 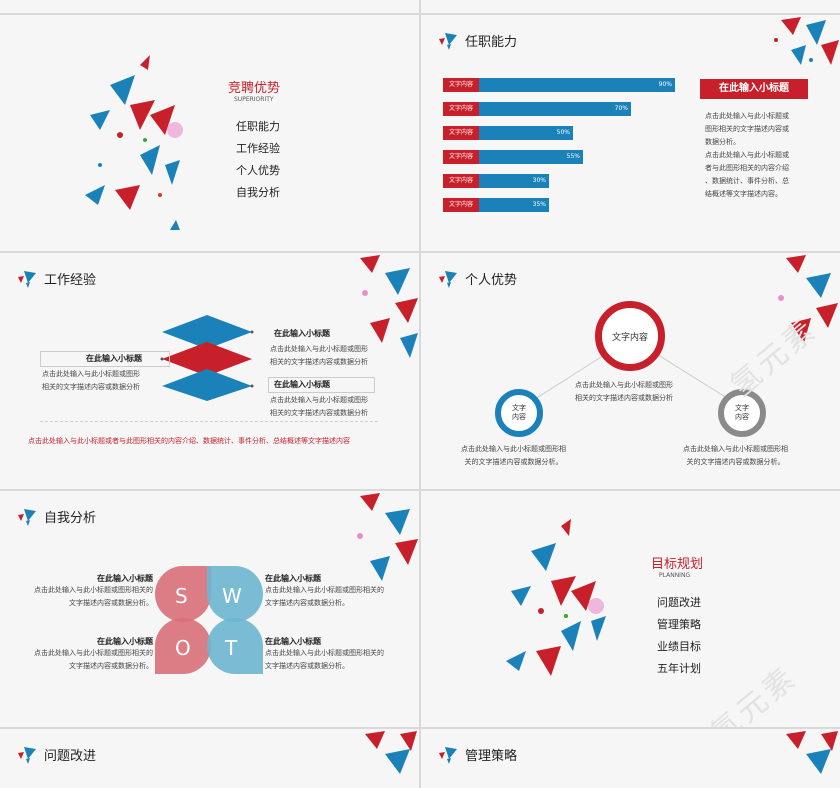 What do you see at coordinates (679, 646) in the screenshot?
I see `menu-item-performance: 业绩目标` at bounding box center [679, 646].